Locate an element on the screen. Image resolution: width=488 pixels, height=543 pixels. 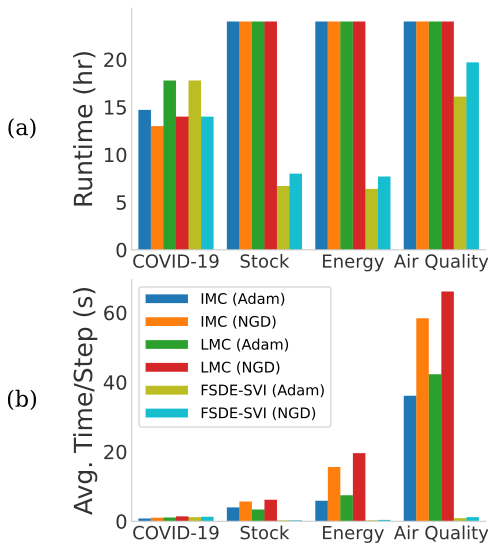
legend-label: FSDE-SVI (Adam) is located at coordinates (263, 391).